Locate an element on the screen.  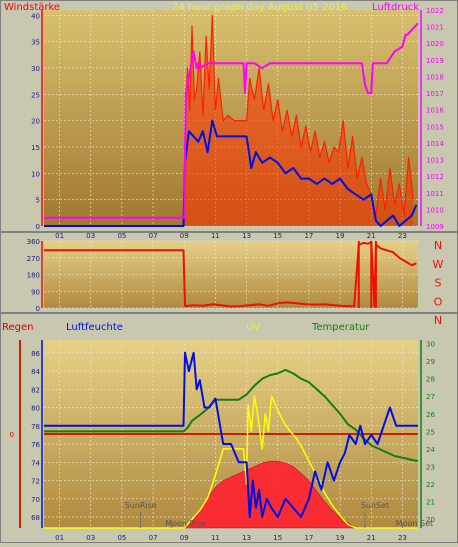
pressure-tick-4: 1013 is located at coordinates (435, 161).